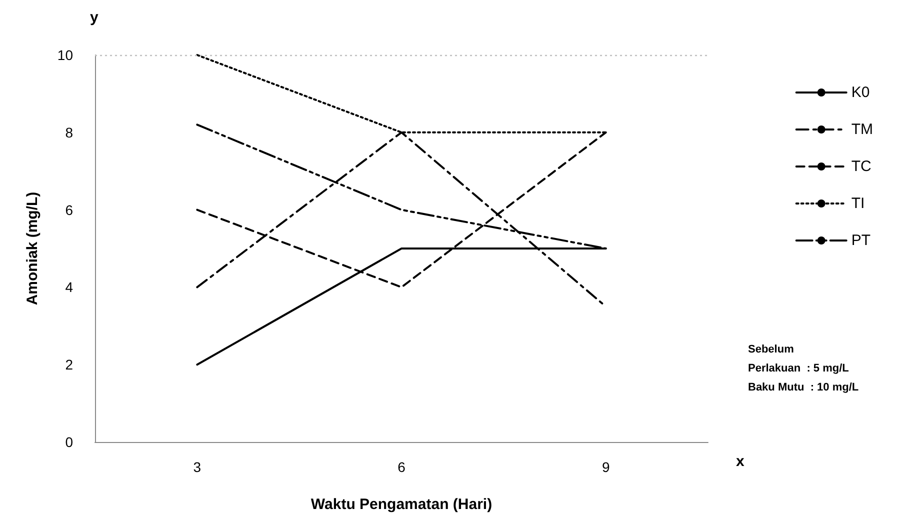 This screenshot has width=898, height=525. What do you see at coordinates (69, 287) in the screenshot?
I see `y-tick-label: 4` at bounding box center [69, 287].